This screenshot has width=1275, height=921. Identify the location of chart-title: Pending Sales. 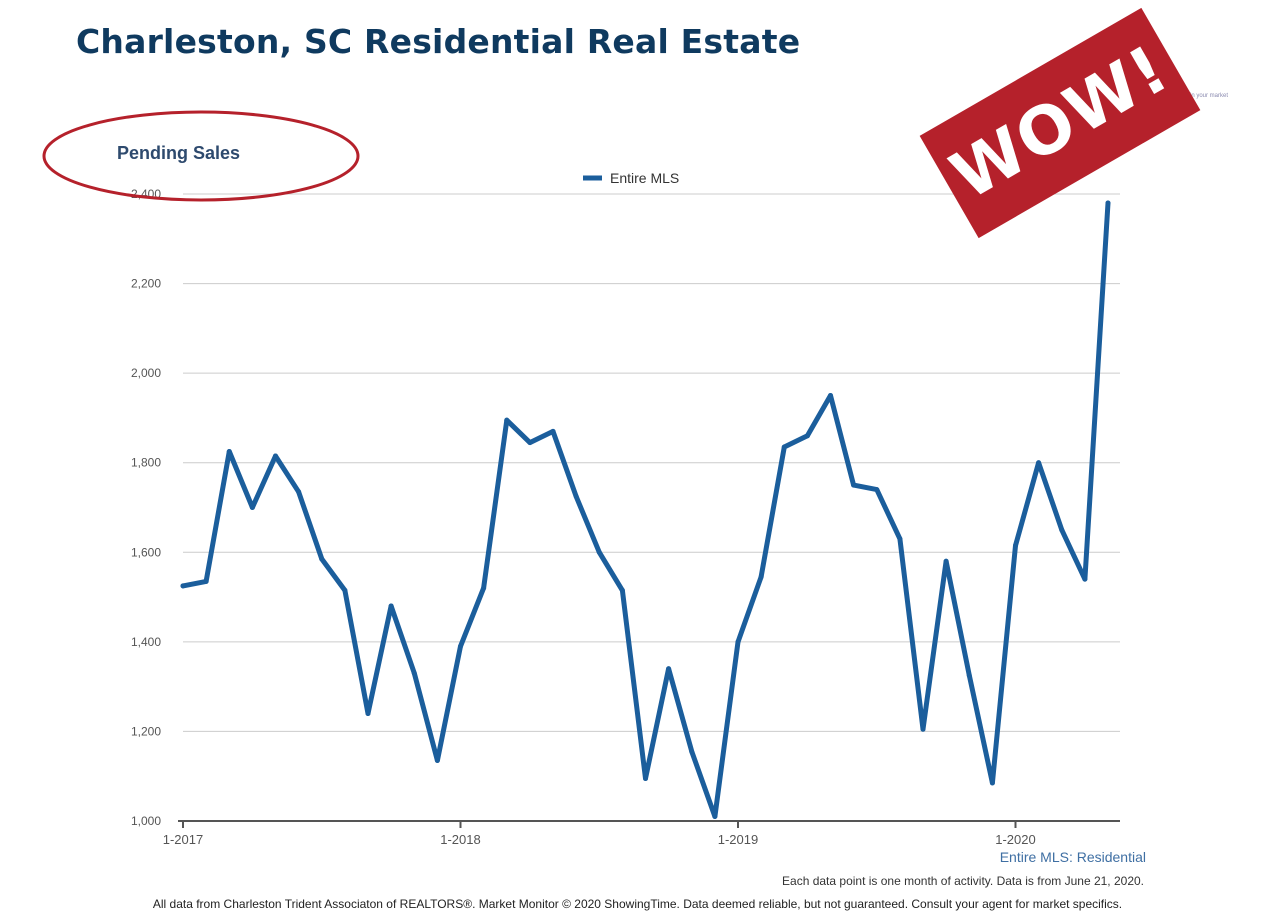
(178, 153).